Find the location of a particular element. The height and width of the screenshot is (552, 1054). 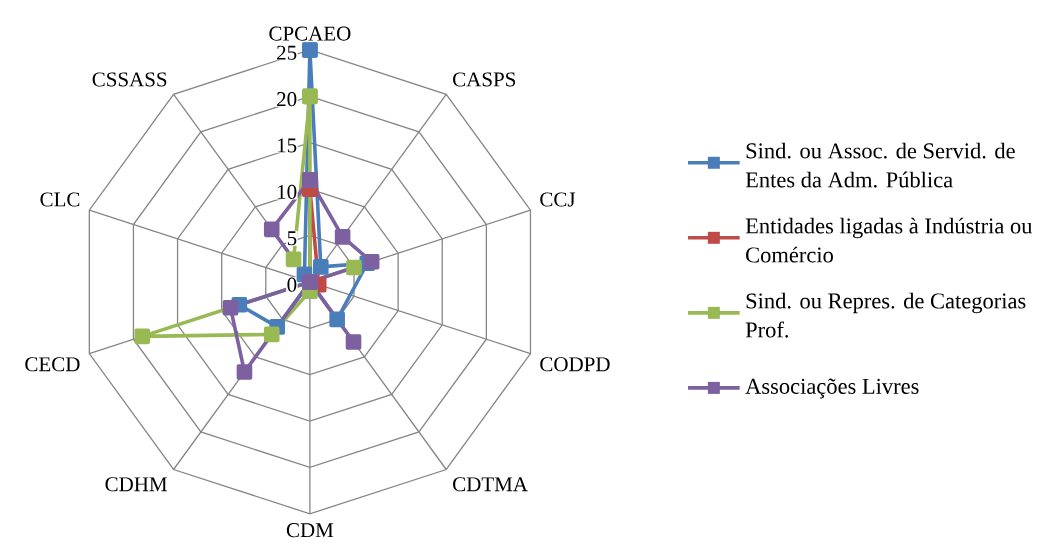

spoke-label: CDM is located at coordinates (310, 530).